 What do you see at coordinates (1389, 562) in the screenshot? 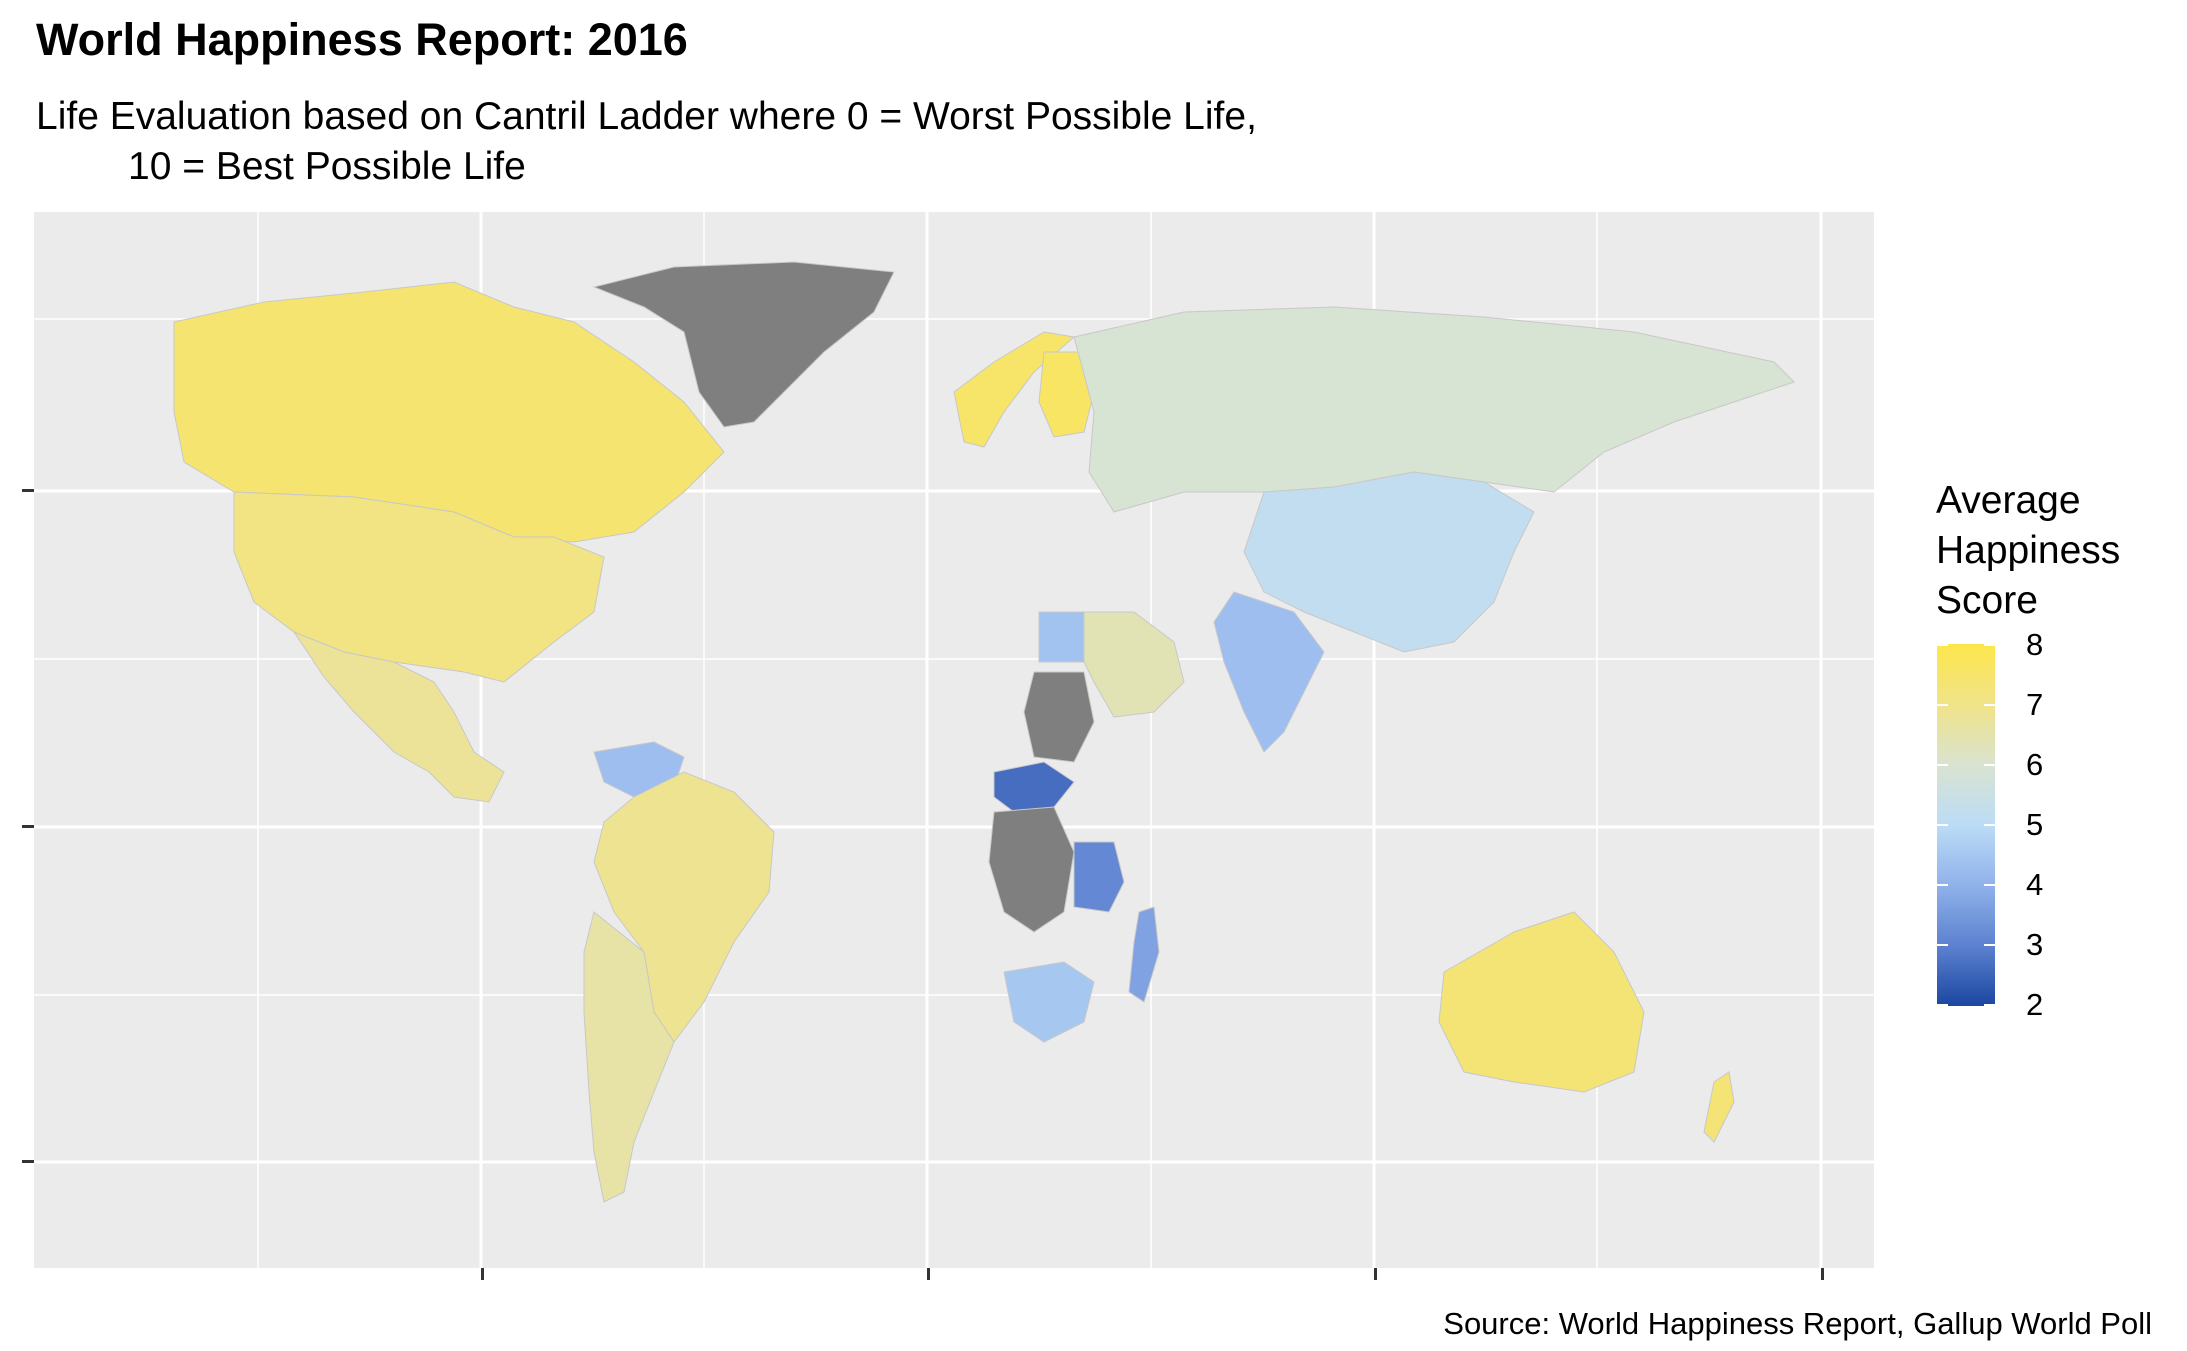
I see `country-china` at bounding box center [1389, 562].